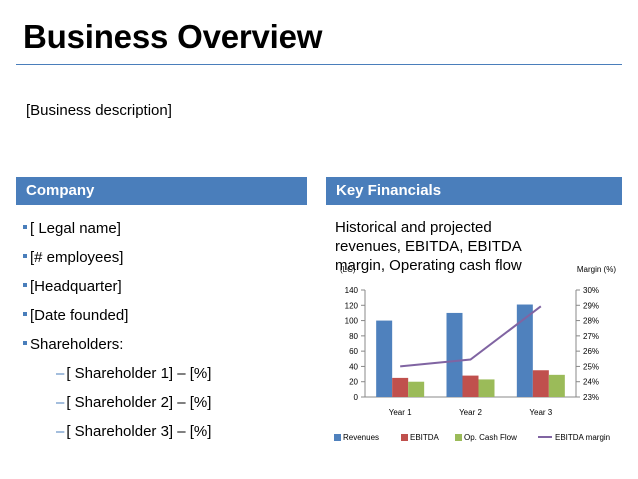 The height and width of the screenshot is (479, 638). Describe the element at coordinates (77, 344) in the screenshot. I see `list-item-label: Shareholders:` at that location.